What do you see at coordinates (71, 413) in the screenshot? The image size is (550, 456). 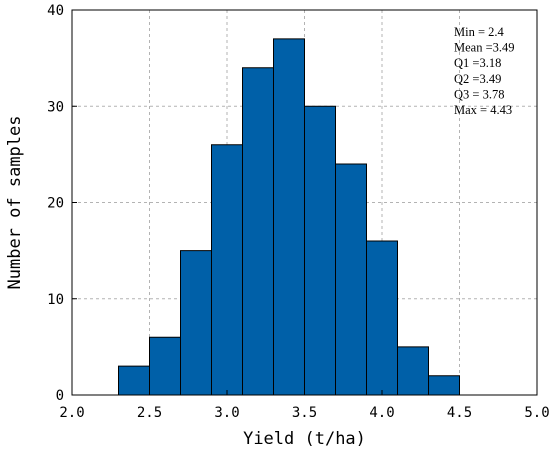 I see `x-tick-label: 2.0` at bounding box center [71, 413].